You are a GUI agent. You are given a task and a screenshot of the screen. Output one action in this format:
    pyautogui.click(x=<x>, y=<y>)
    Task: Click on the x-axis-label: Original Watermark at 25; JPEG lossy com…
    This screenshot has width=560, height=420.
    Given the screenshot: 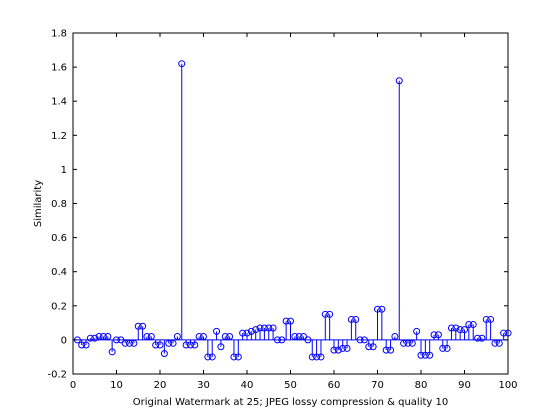 What is the action you would take?
    pyautogui.click(x=290, y=402)
    